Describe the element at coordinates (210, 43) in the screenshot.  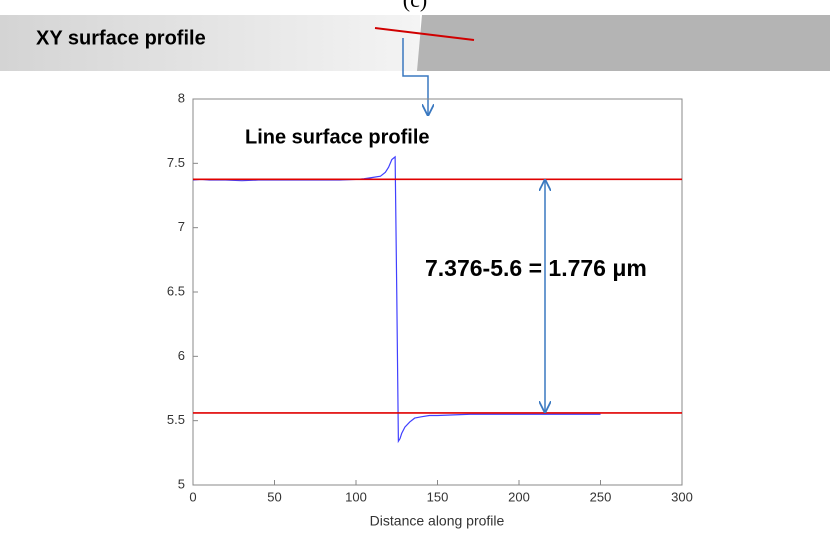
I see `banner-left` at that location.